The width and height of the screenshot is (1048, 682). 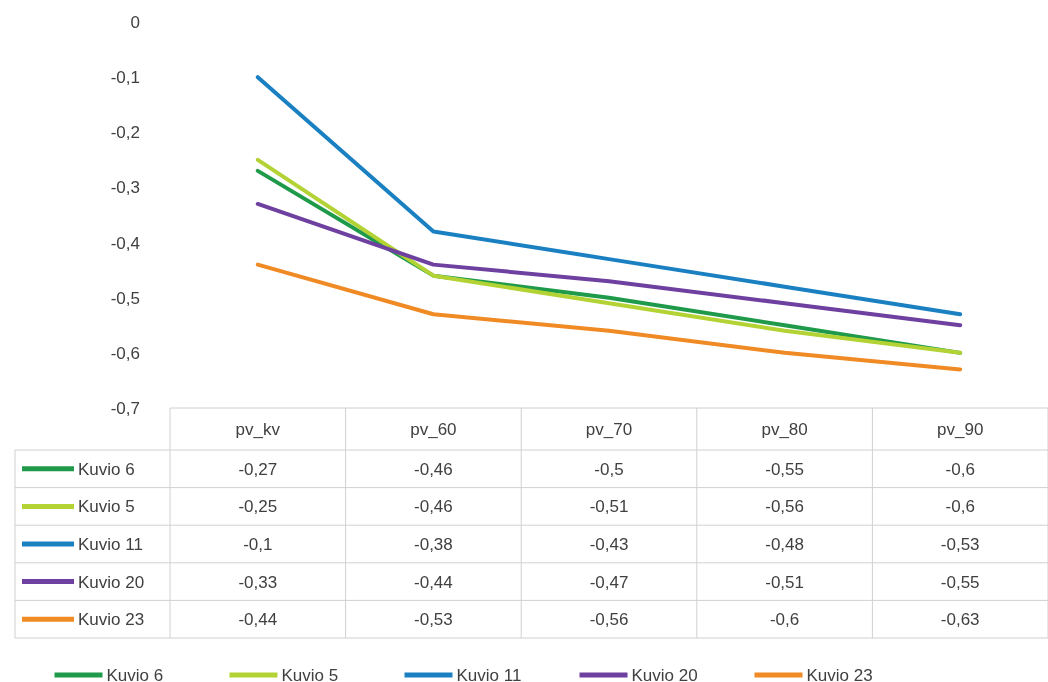 I want to click on text: Kuvio 5, so click(x=310, y=673).